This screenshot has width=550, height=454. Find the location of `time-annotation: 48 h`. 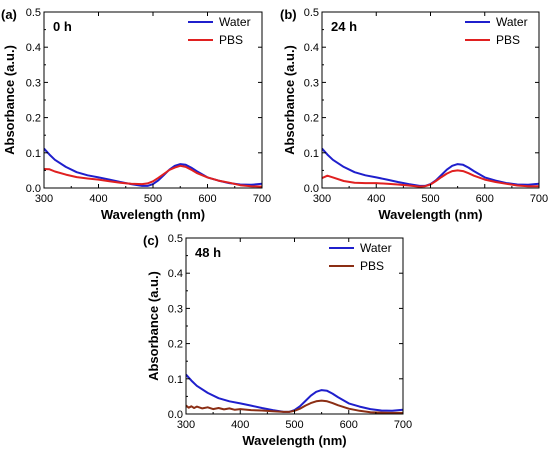

time-annotation: 48 h is located at coordinates (208, 252).